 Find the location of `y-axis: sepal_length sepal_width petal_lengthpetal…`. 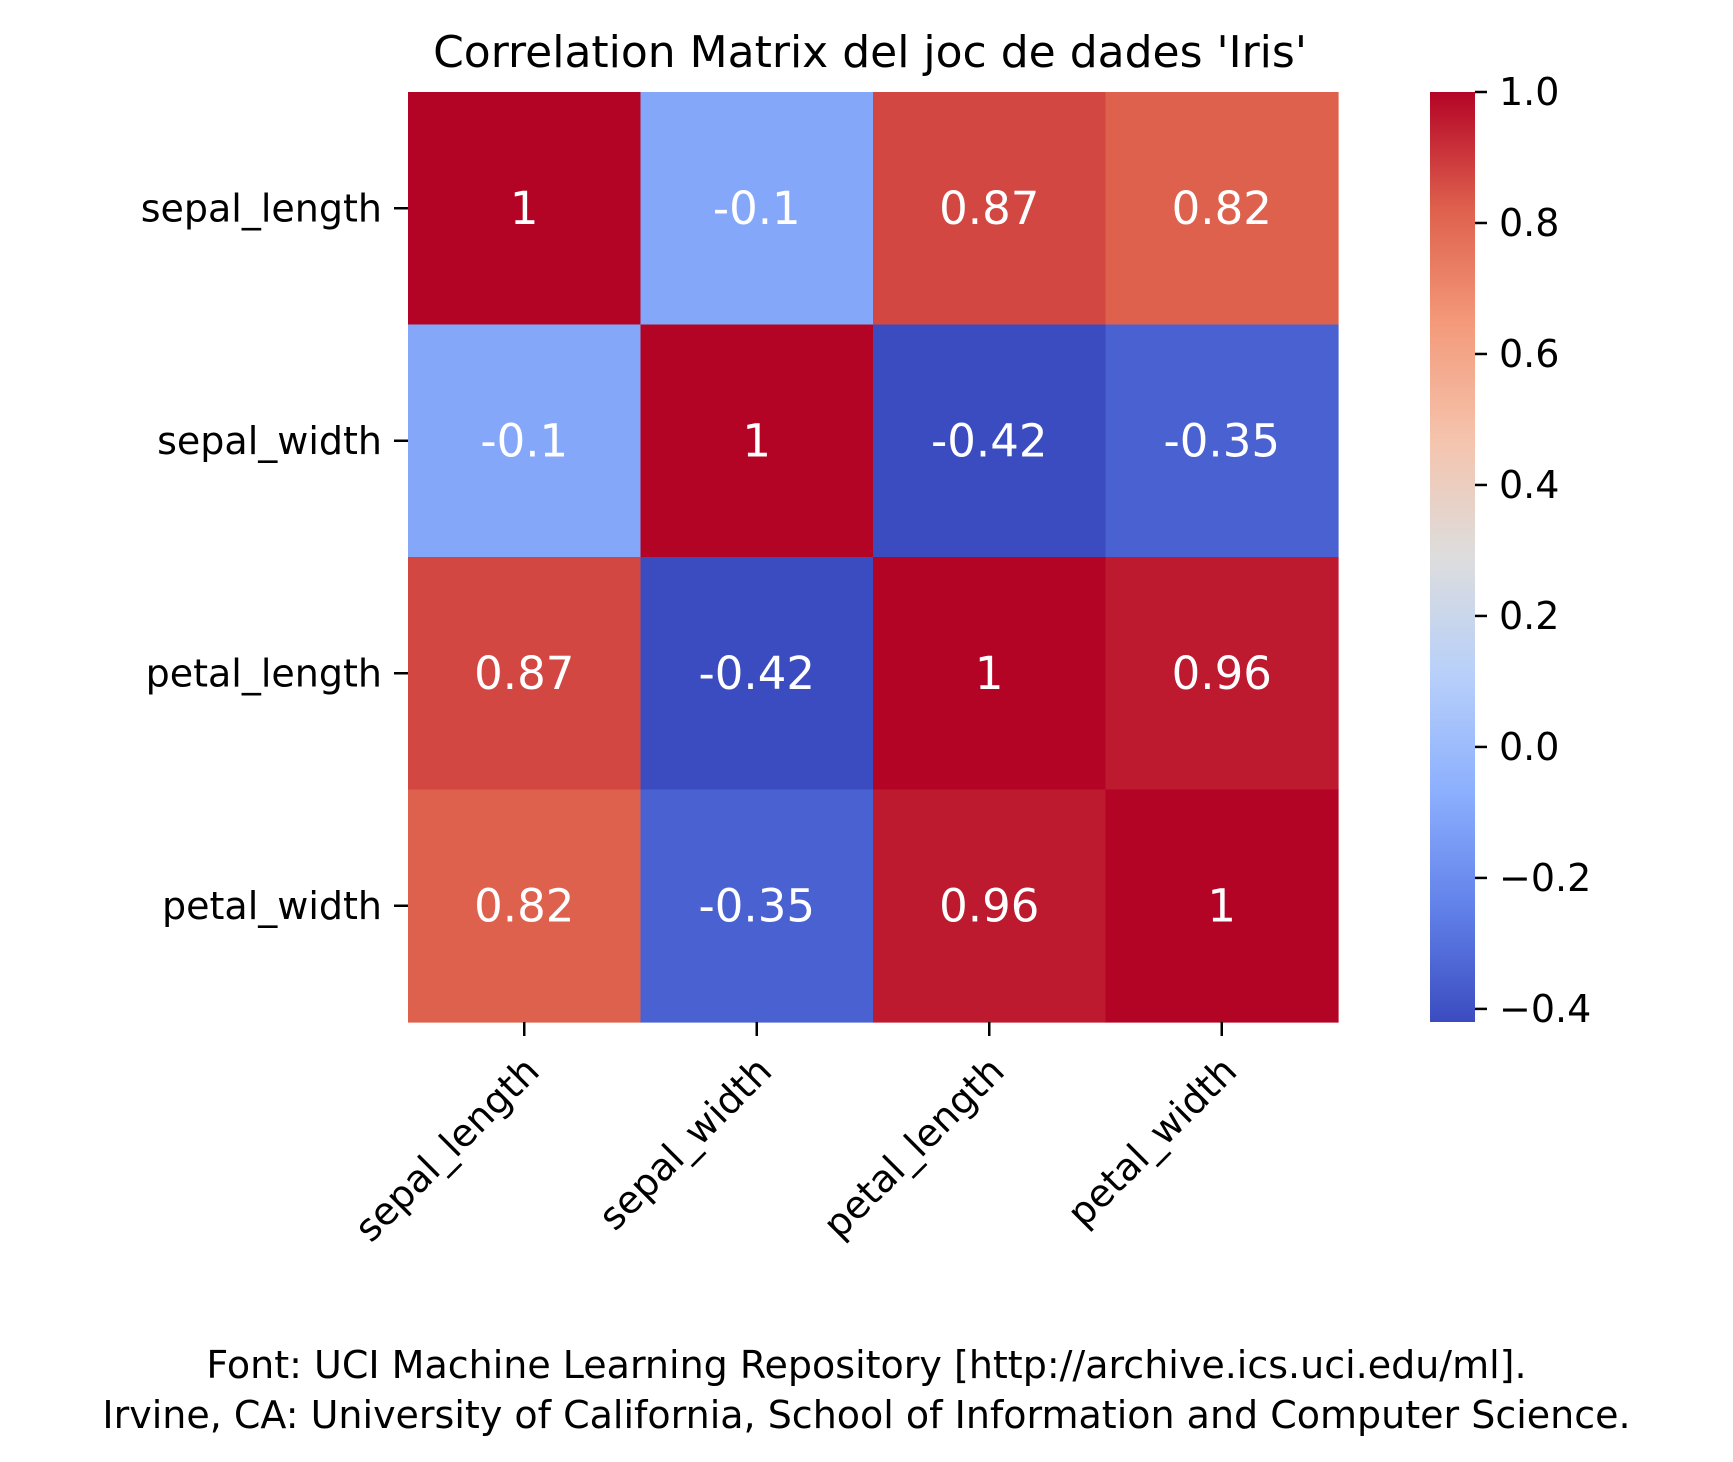

y-axis: sepal_length sepal_width petal_lengthpetal… is located at coordinates (274, 557).